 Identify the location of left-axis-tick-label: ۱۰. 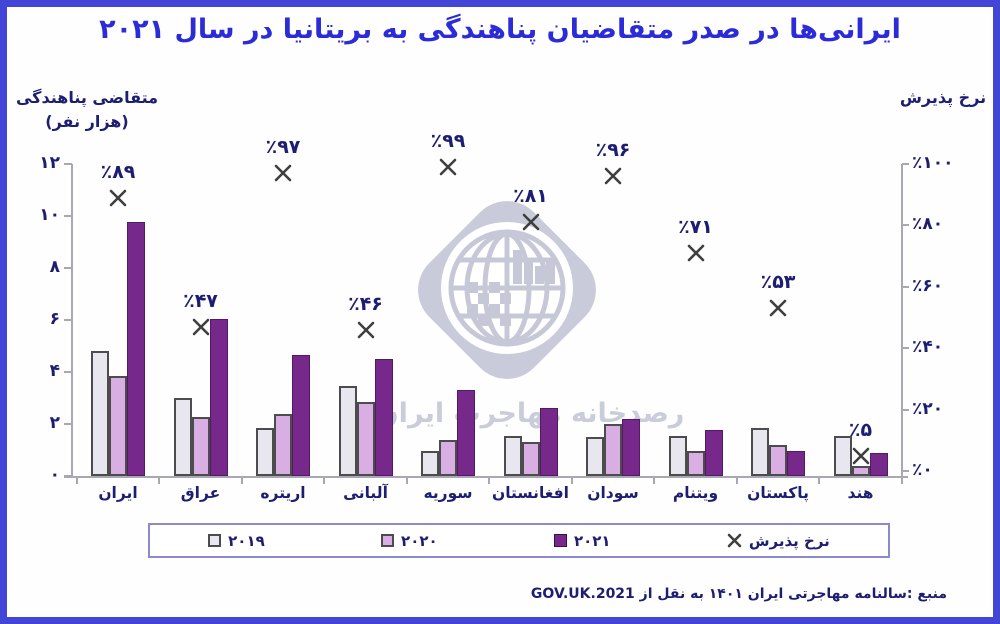
(49, 215).